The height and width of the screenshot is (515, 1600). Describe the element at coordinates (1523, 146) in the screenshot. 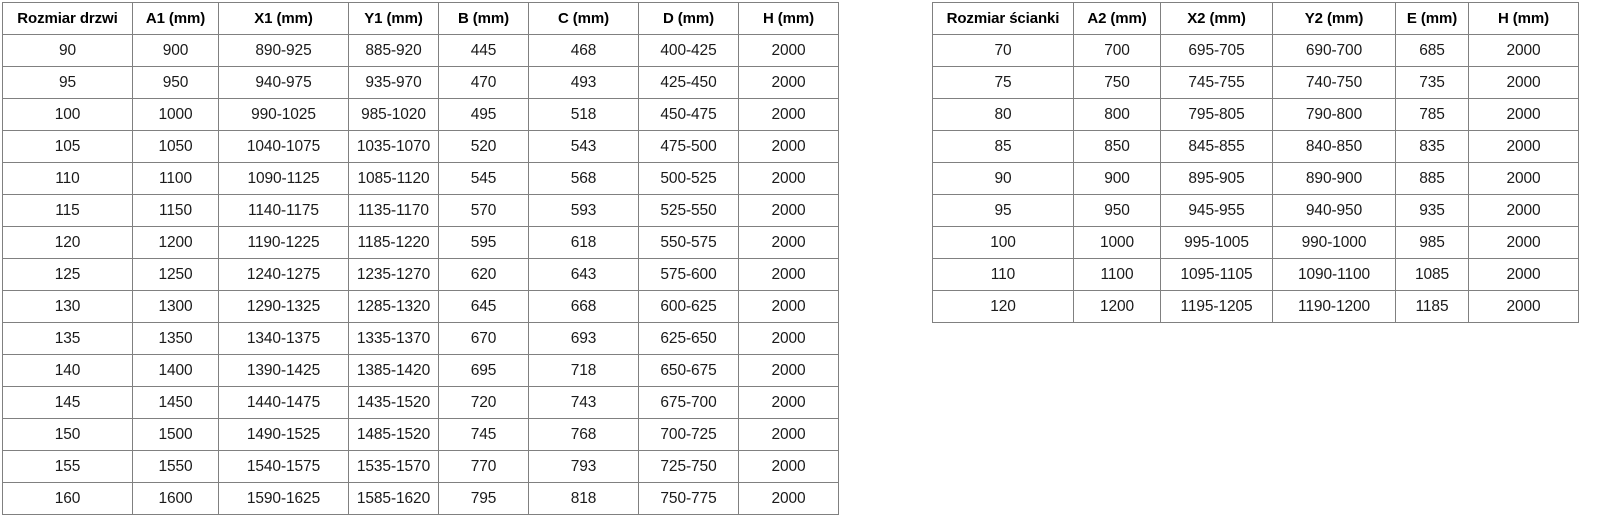

I see `walls-cell-r3-c5: 2000` at that location.